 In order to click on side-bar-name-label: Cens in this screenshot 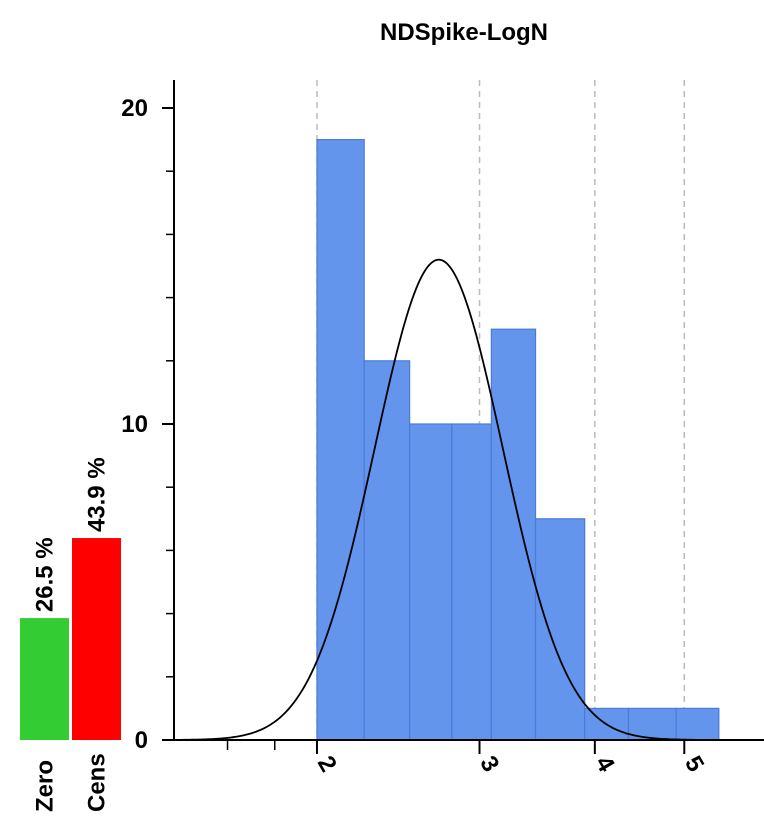, I will do `click(97, 782)`.